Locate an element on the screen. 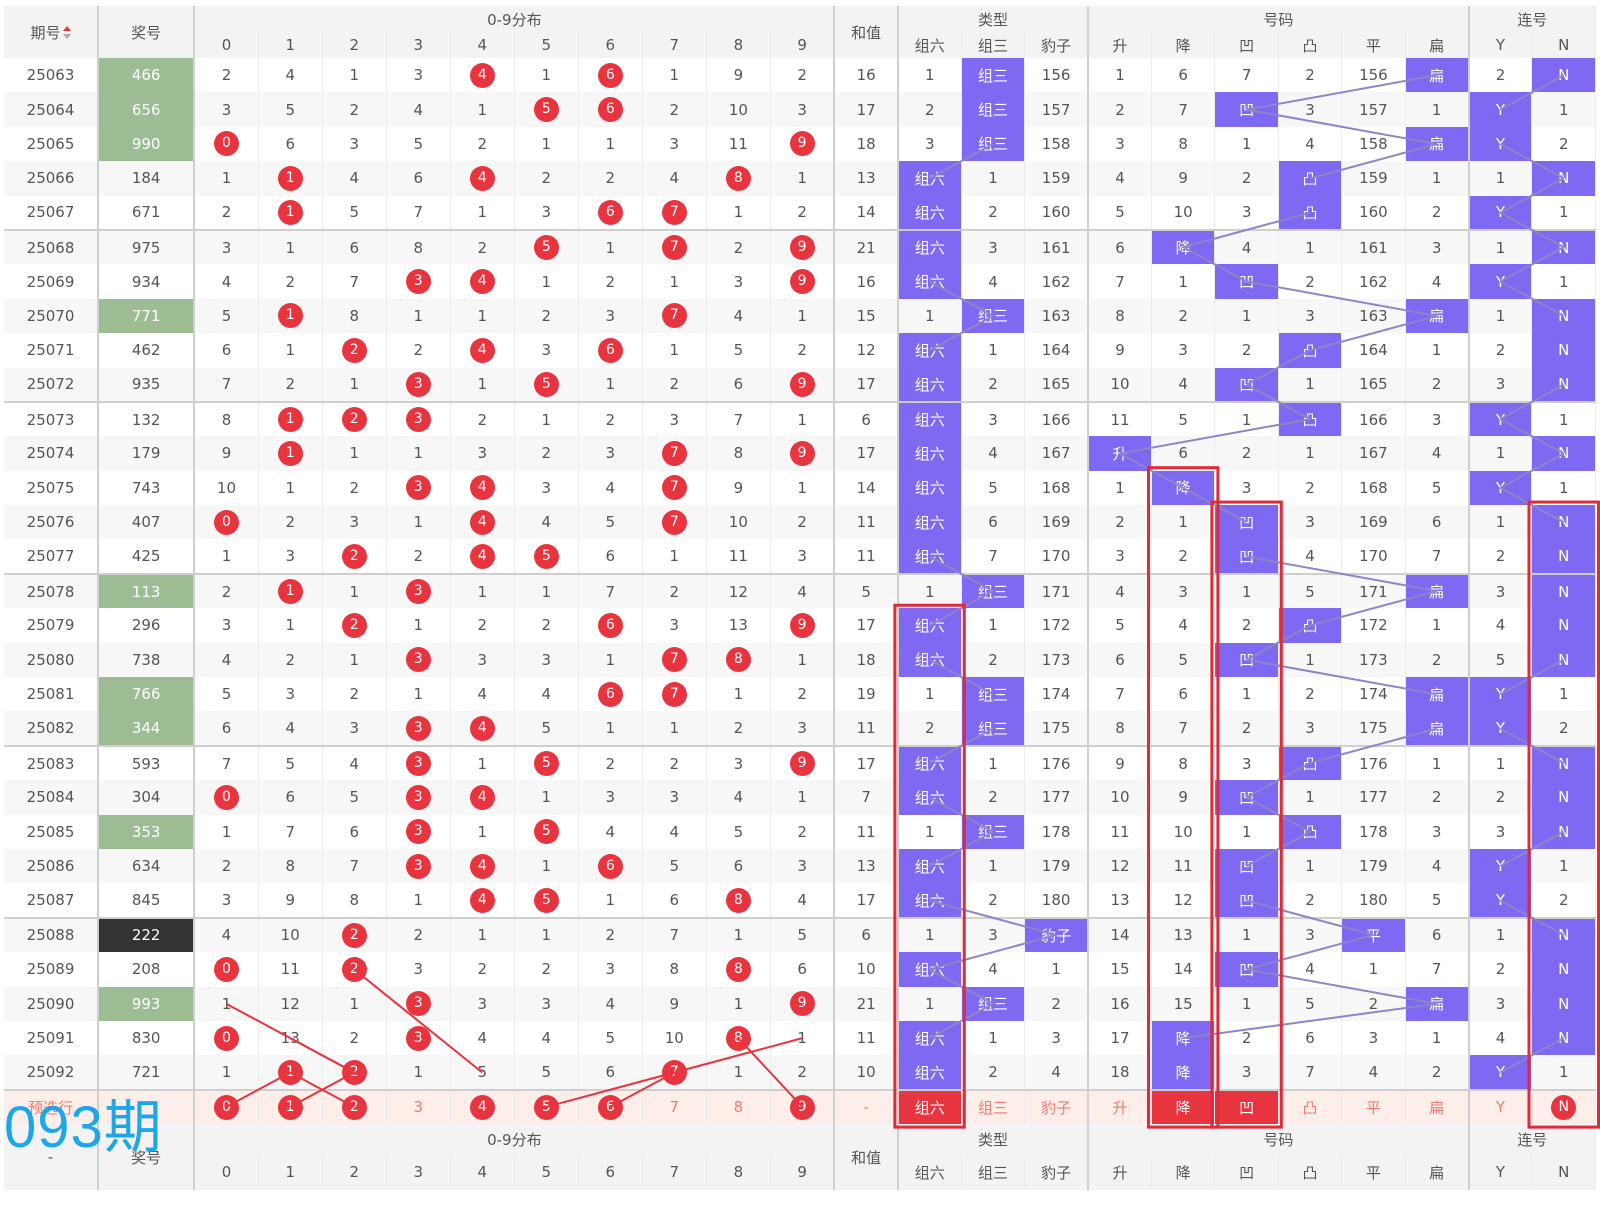 Image resolution: width=1600 pixels, height=1223 pixels. prediction-digit-5: 5 is located at coordinates (546, 1106).